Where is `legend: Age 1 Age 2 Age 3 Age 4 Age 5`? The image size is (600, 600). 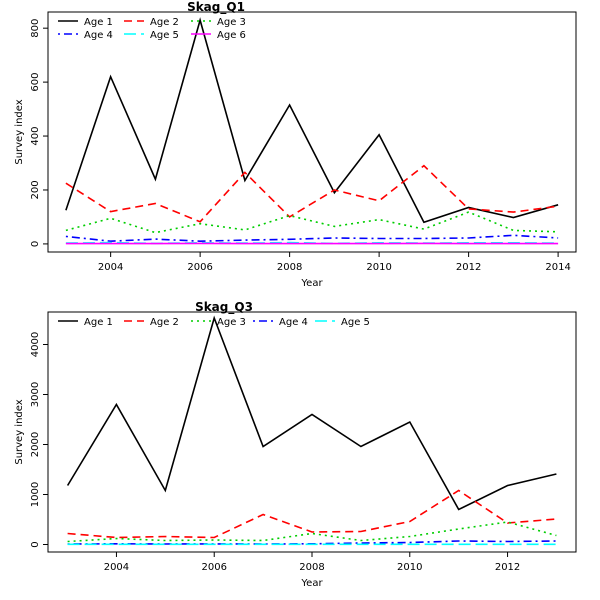 legend: Age 1 Age 2 Age 3 Age 4 Age 5 is located at coordinates (214, 322).